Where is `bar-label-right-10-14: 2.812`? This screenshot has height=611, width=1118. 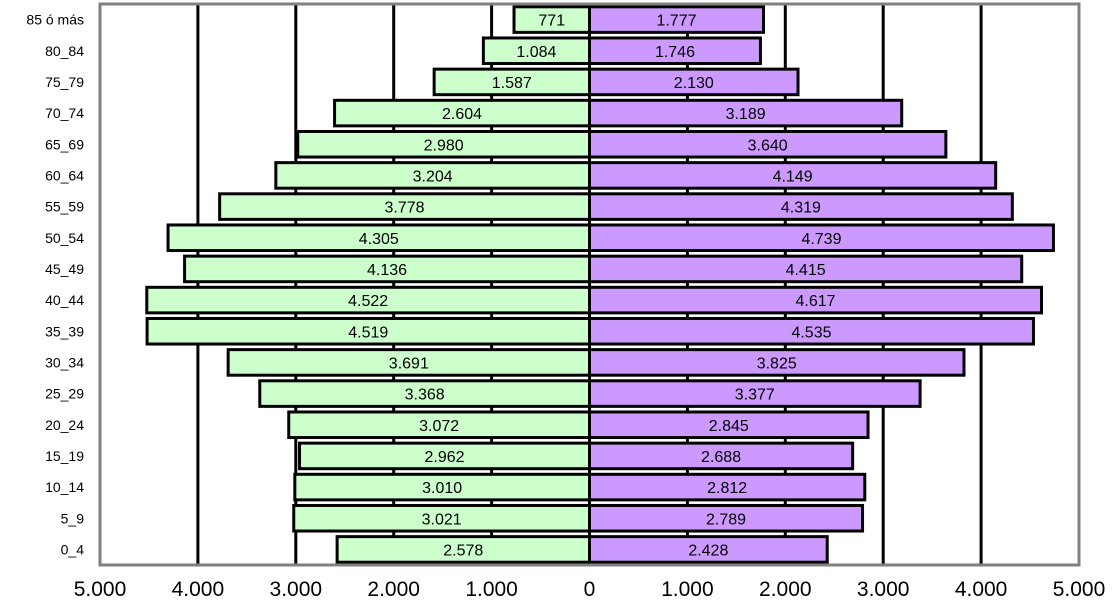
bar-label-right-10-14: 2.812 is located at coordinates (727, 488).